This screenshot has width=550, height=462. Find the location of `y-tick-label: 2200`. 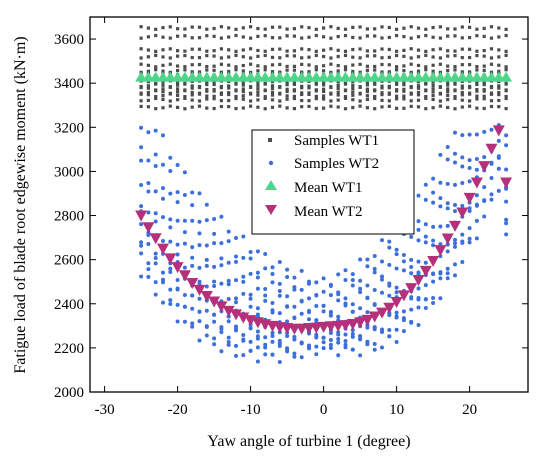

y-tick-label: 2200 is located at coordinates (69, 349).